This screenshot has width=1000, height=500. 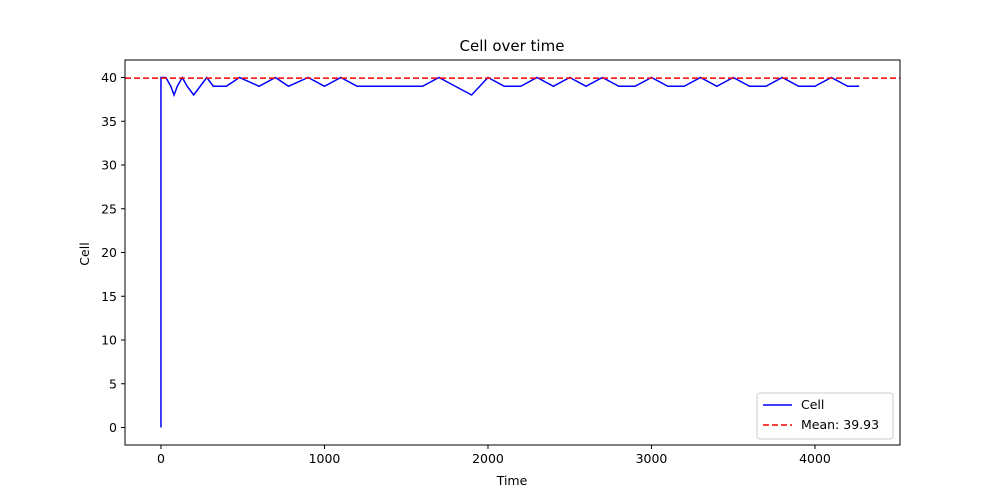 I want to click on legend-label-mean: Mean: 39.93, so click(x=840, y=424).